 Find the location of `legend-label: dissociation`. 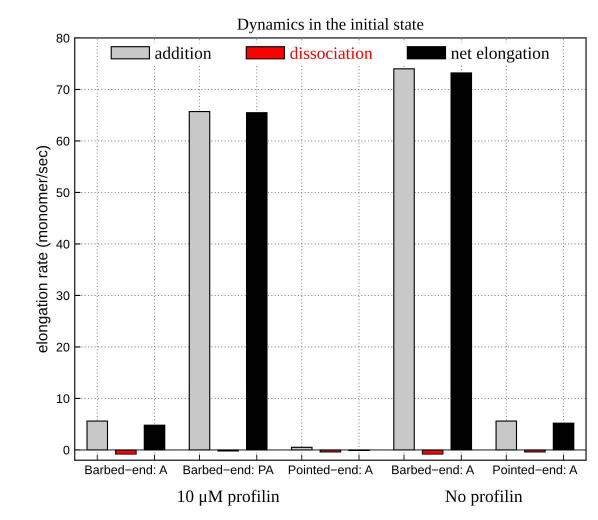

legend-label: dissociation is located at coordinates (331, 52).